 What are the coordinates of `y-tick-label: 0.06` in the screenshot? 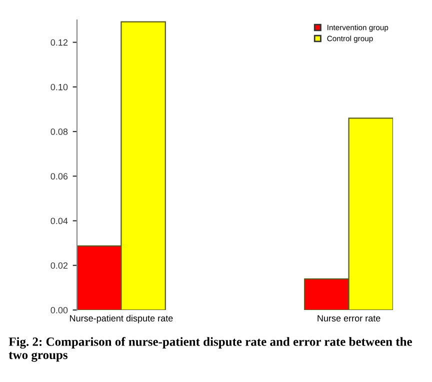 It's located at (59, 176).